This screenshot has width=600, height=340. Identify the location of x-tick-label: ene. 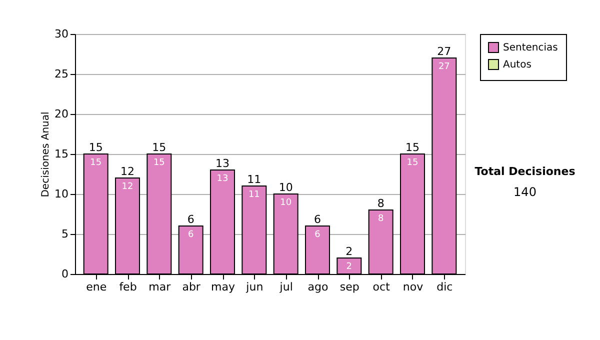
(96, 287).